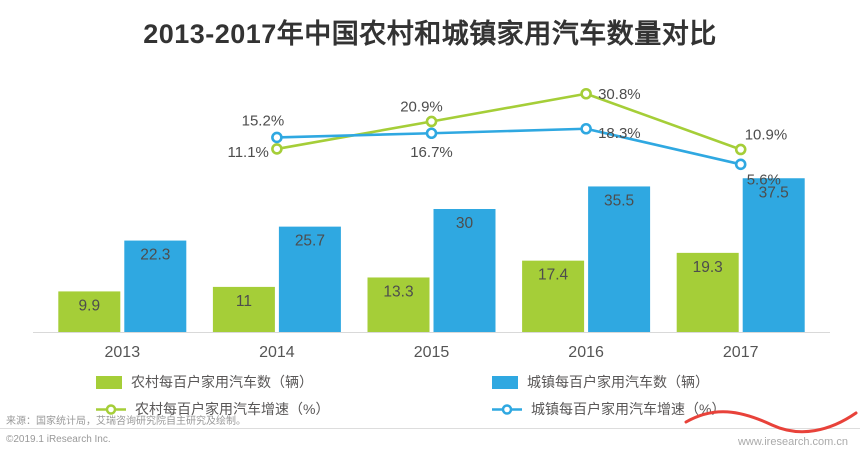 This screenshot has height=456, width=860. I want to click on line-value-label: 15.2%, so click(263, 120).